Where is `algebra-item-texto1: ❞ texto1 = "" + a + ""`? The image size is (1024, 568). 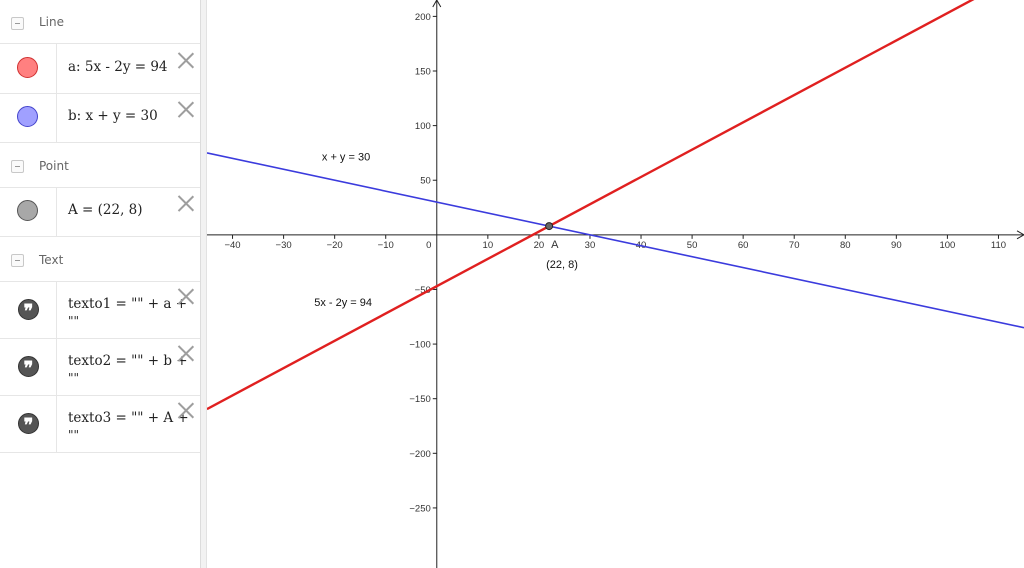
algebra-item-texto1: ❞ texto1 = "" + a + "" is located at coordinates (100, 310).